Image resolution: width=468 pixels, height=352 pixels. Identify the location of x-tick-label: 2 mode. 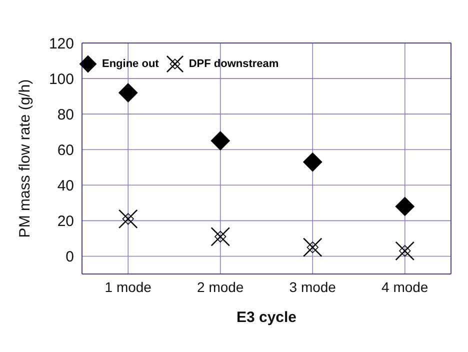
(220, 286).